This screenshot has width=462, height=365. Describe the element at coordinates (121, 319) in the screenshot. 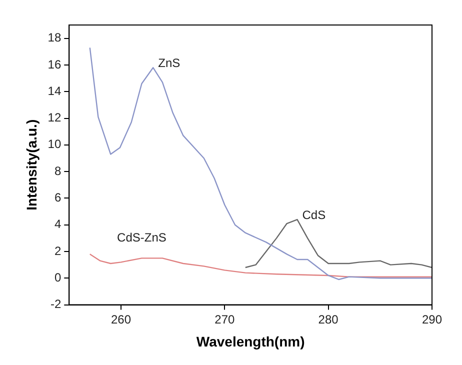

I see `x-tick-label: 260` at that location.